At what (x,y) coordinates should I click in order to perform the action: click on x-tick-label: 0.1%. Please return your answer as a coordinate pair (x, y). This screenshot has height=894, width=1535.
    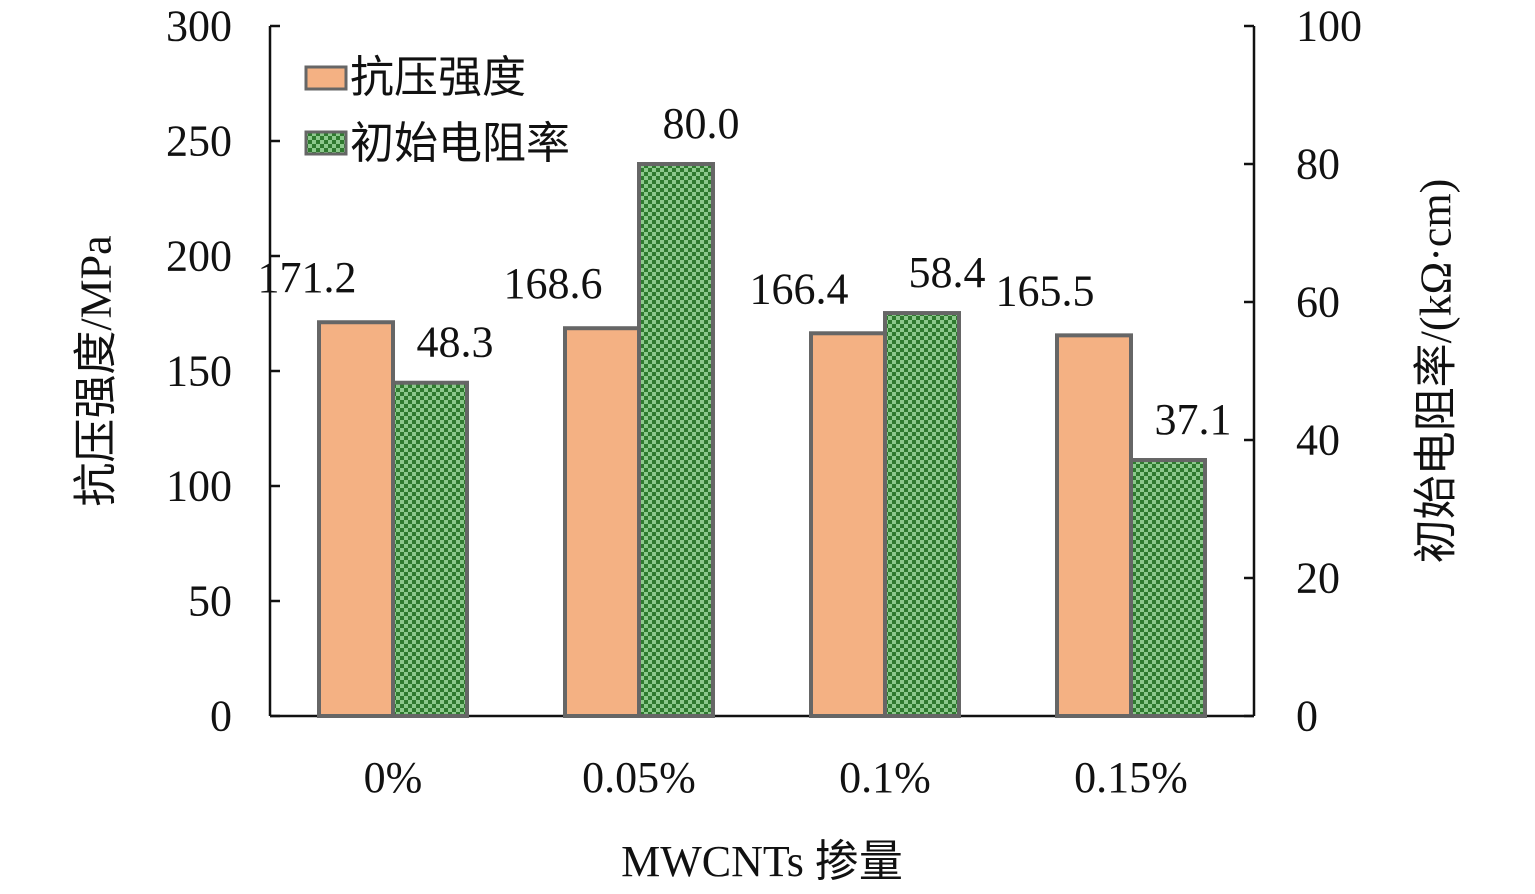
    Looking at the image, I should click on (885, 777).